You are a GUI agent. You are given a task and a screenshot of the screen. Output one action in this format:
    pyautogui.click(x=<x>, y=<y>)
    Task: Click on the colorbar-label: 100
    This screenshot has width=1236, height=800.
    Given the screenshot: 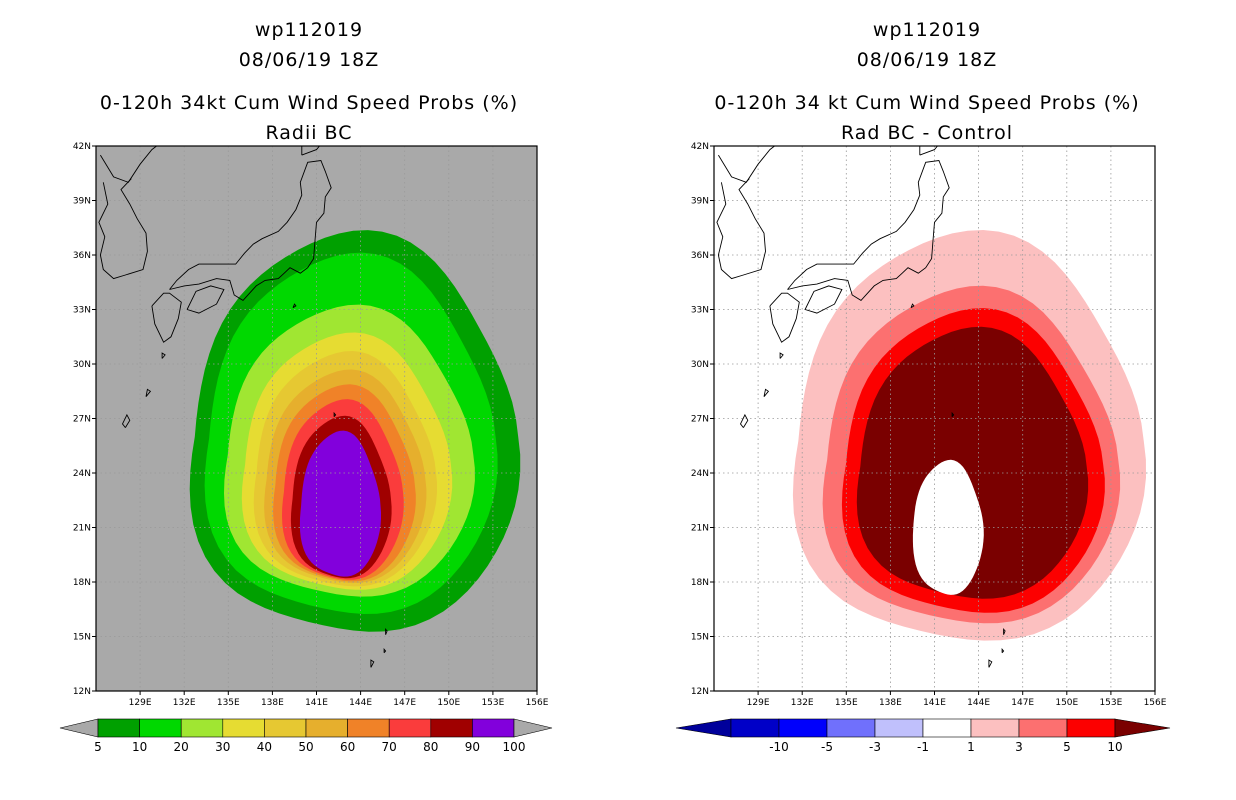 What is the action you would take?
    pyautogui.click(x=514, y=747)
    